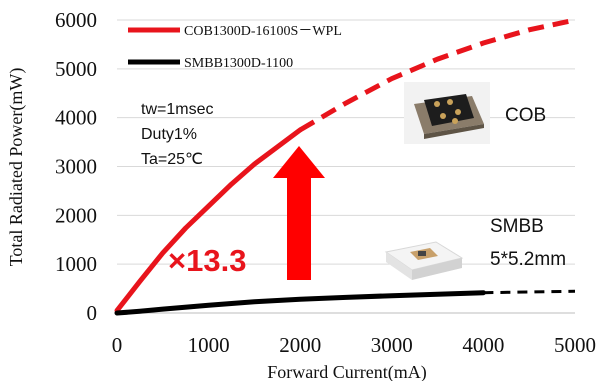 The image size is (606, 381). Describe the element at coordinates (235, 47) in the screenshot. I see `legend: COB1300D-16100S－WPL SMBB1300D-1100` at that location.